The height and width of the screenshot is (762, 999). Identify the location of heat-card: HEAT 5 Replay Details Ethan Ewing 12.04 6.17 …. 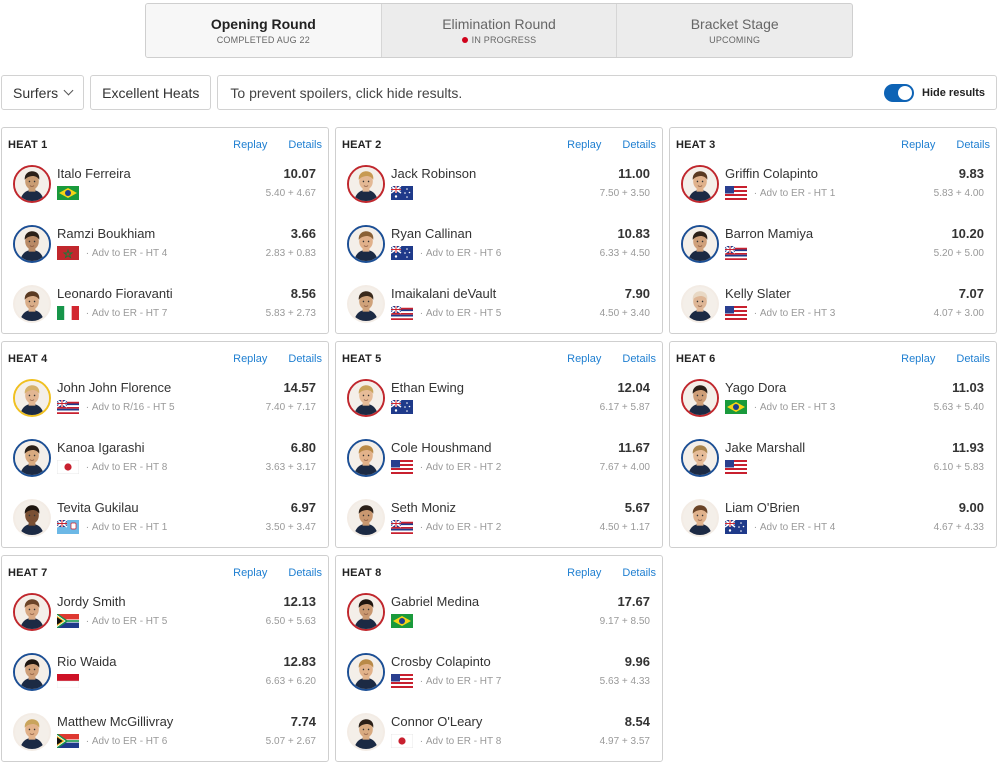
(499, 444).